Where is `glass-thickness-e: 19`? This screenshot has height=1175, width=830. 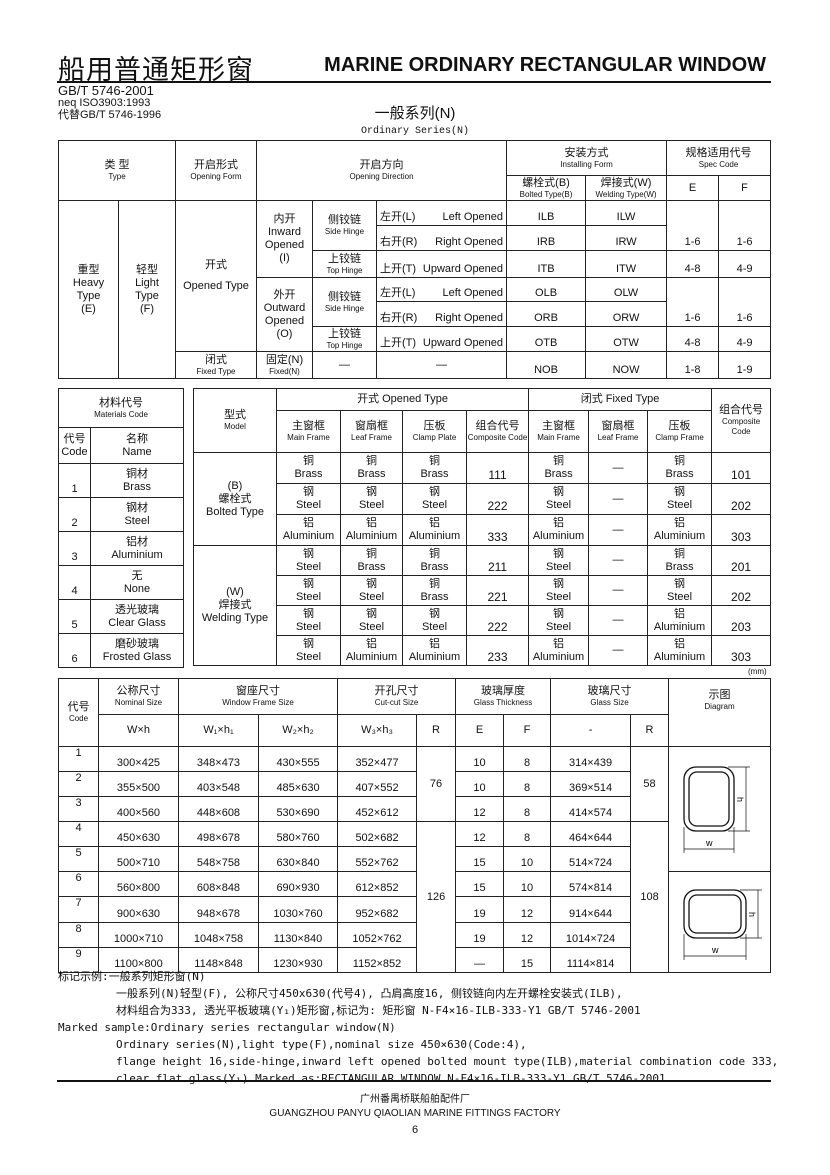 glass-thickness-e: 19 is located at coordinates (480, 934).